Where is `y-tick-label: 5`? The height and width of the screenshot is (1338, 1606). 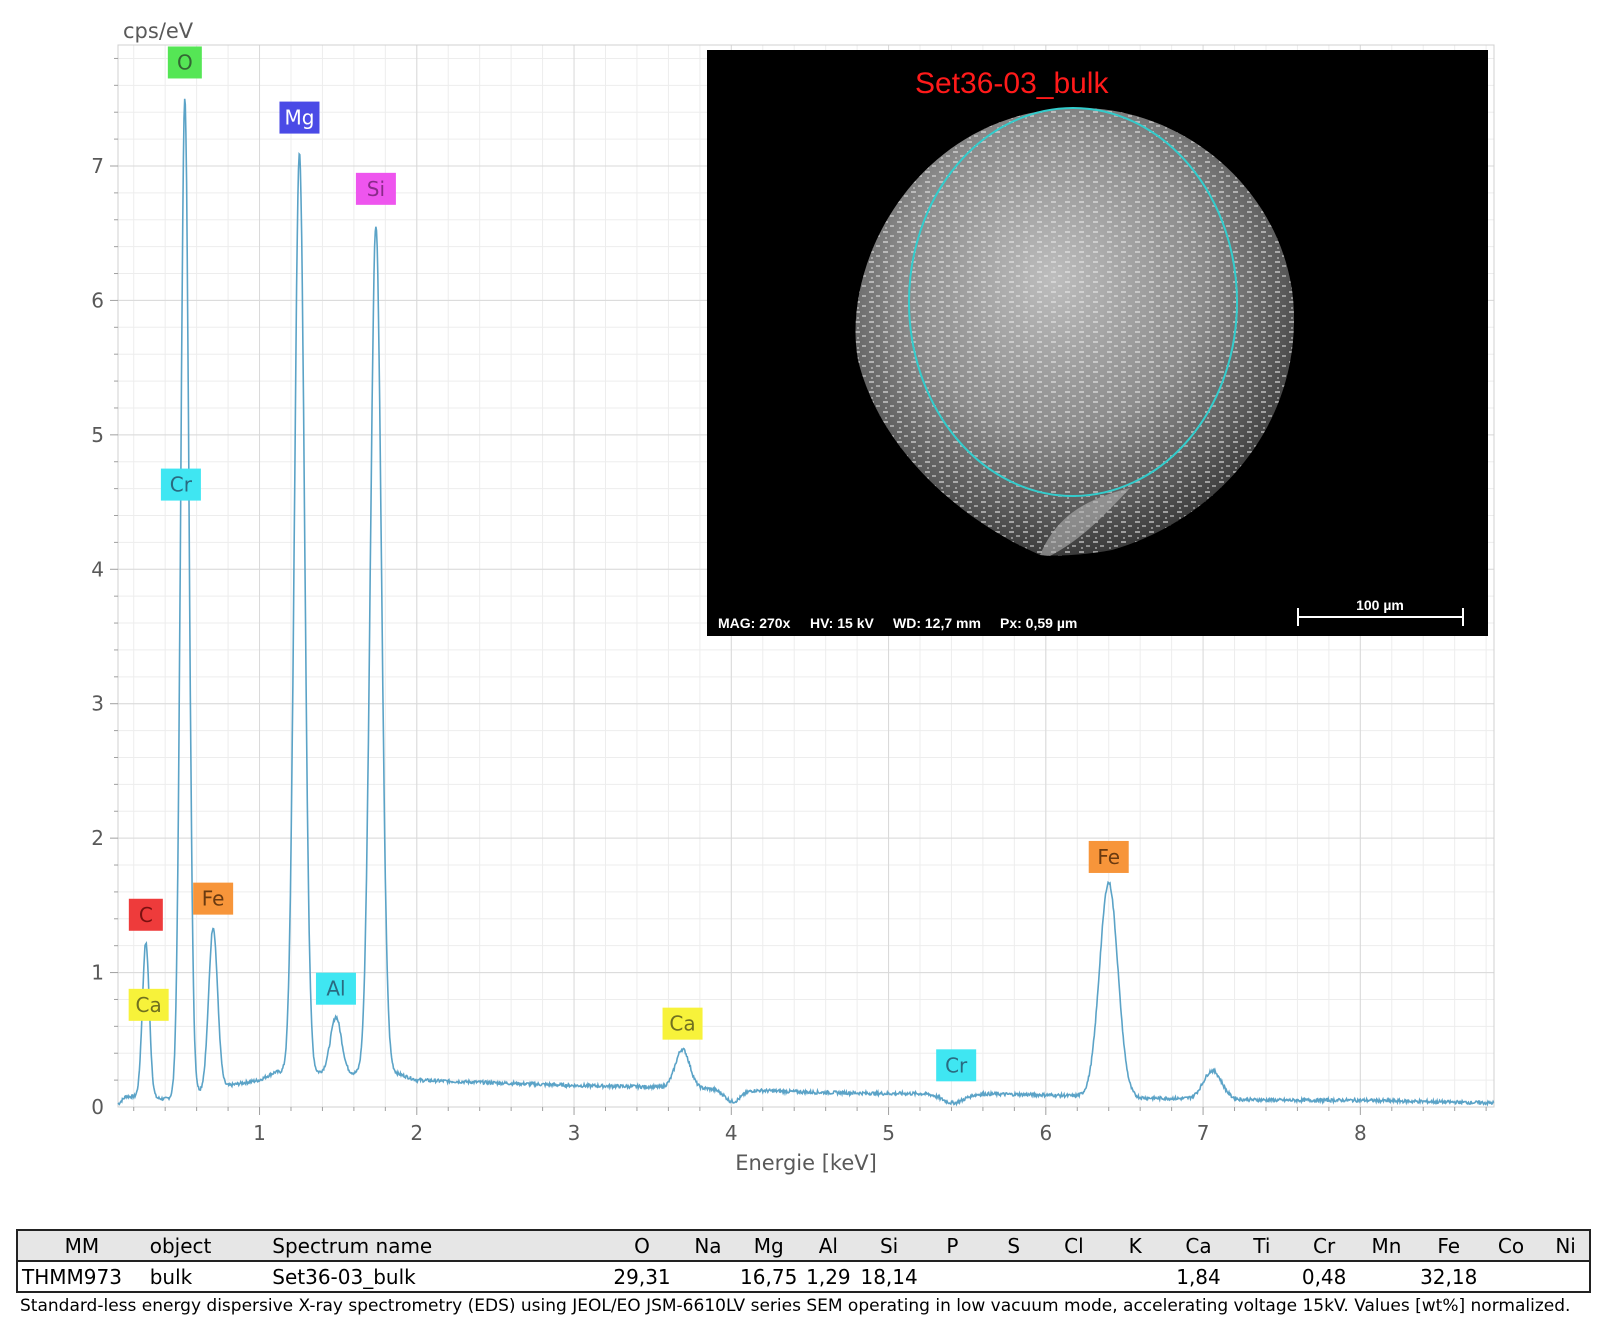 y-tick-label: 5 is located at coordinates (97, 435).